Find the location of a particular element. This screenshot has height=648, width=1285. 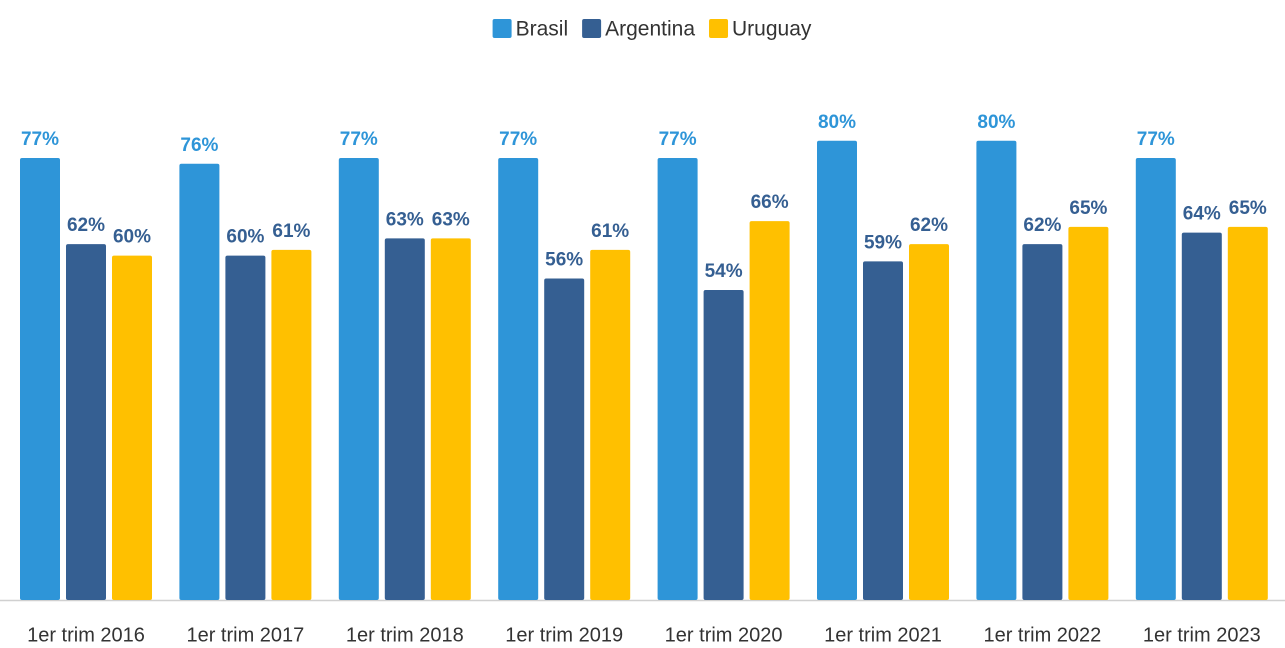

x-tick-label: 1er trim 2018 is located at coordinates (405, 635).